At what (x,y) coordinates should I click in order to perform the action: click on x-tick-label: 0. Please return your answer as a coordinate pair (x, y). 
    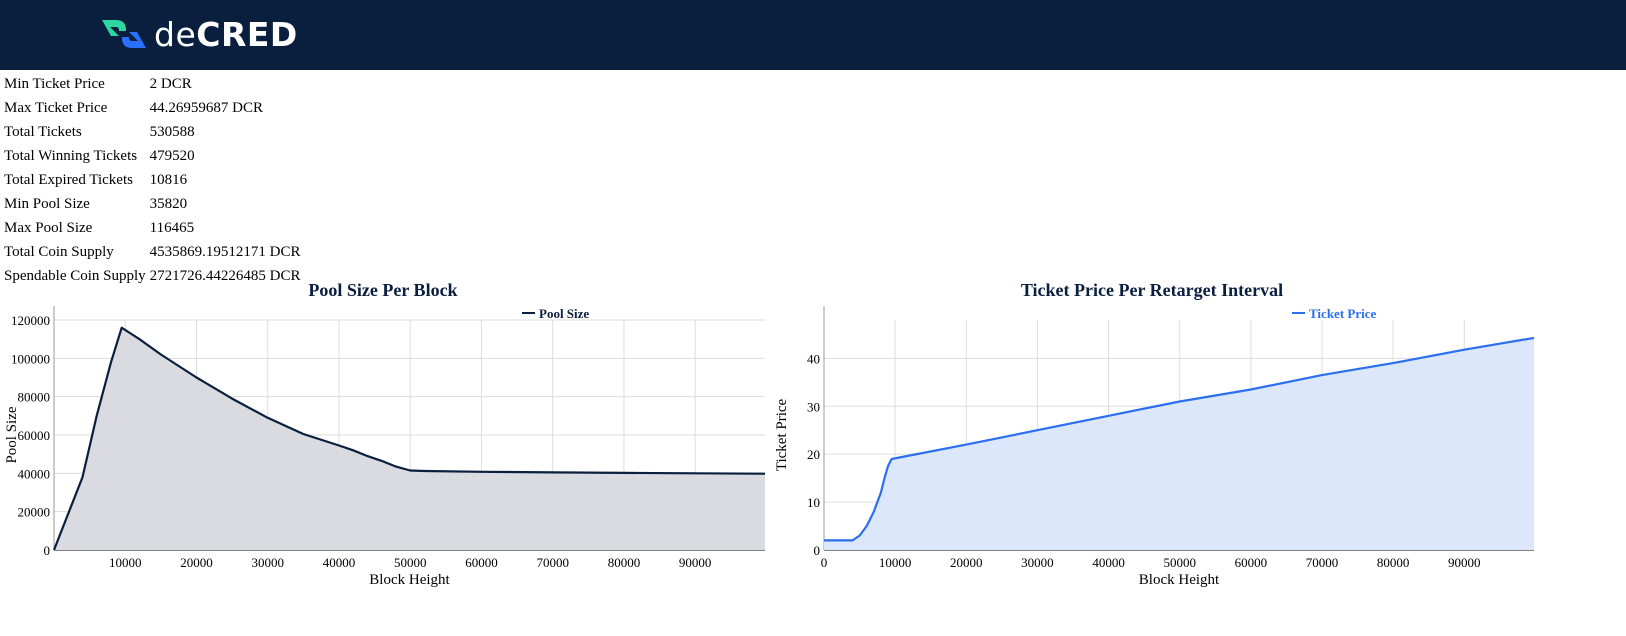
    Looking at the image, I should click on (824, 562).